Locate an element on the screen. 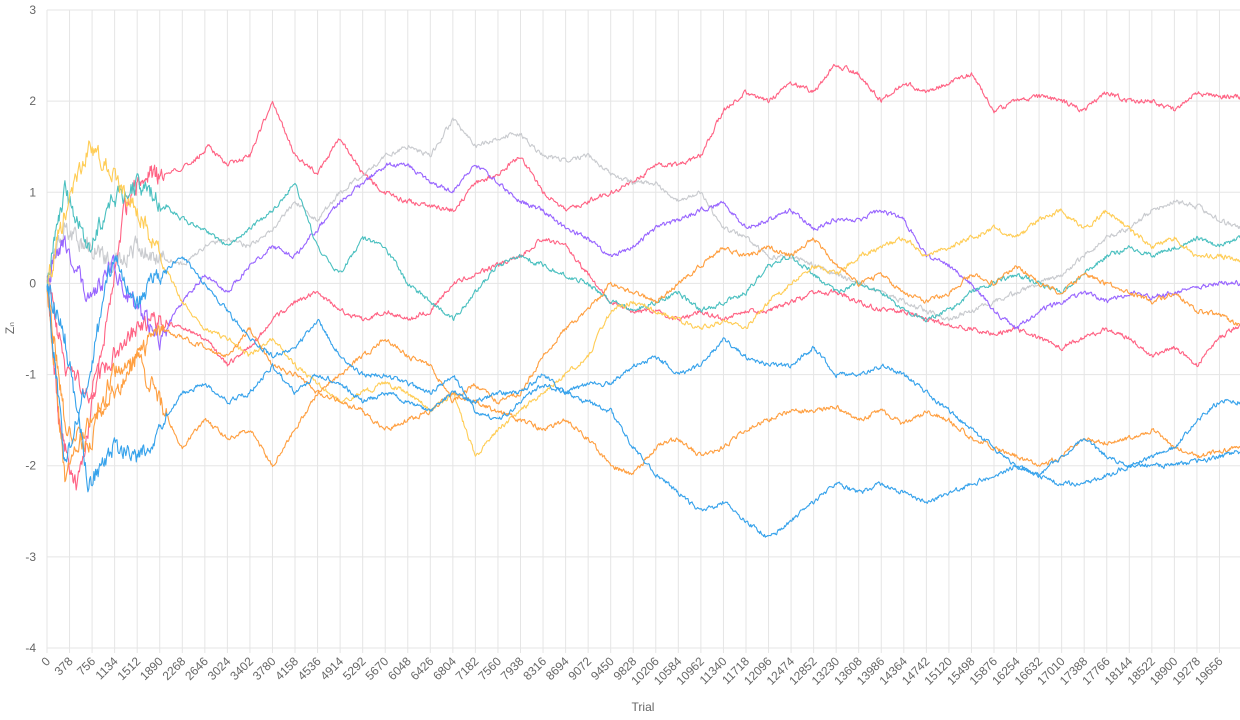 This screenshot has width=1240, height=720. x-tick-label: 378 is located at coordinates (64, 666).